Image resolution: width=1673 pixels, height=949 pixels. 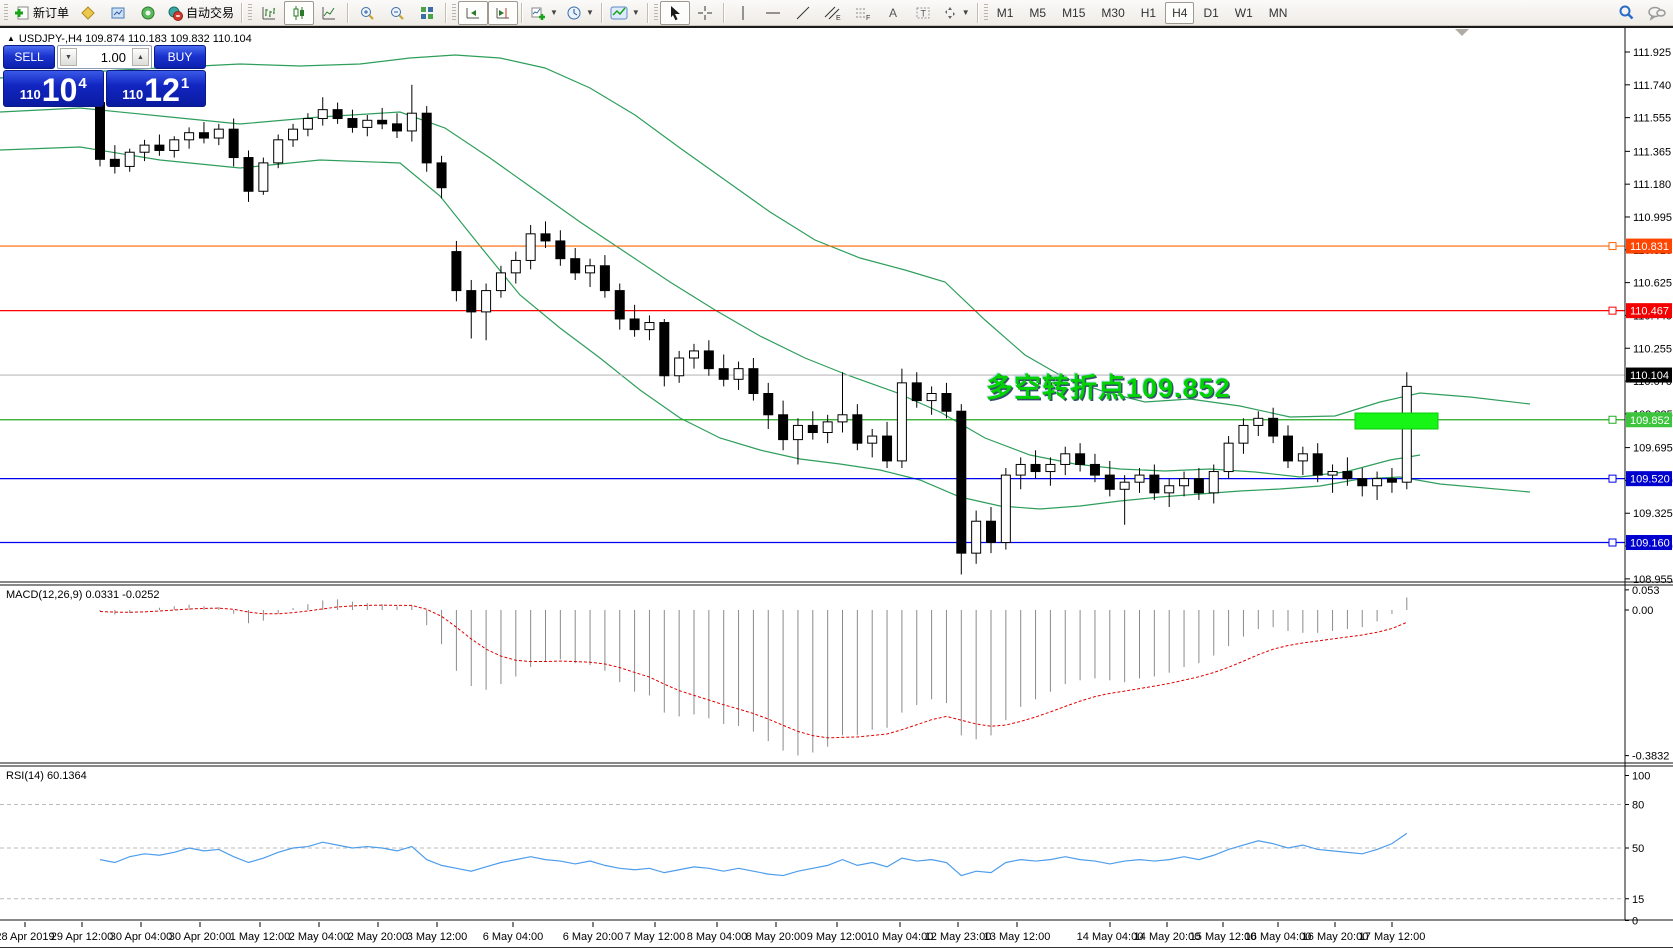 What do you see at coordinates (1612, 310) in the screenshot?
I see `level-handle-110.467` at bounding box center [1612, 310].